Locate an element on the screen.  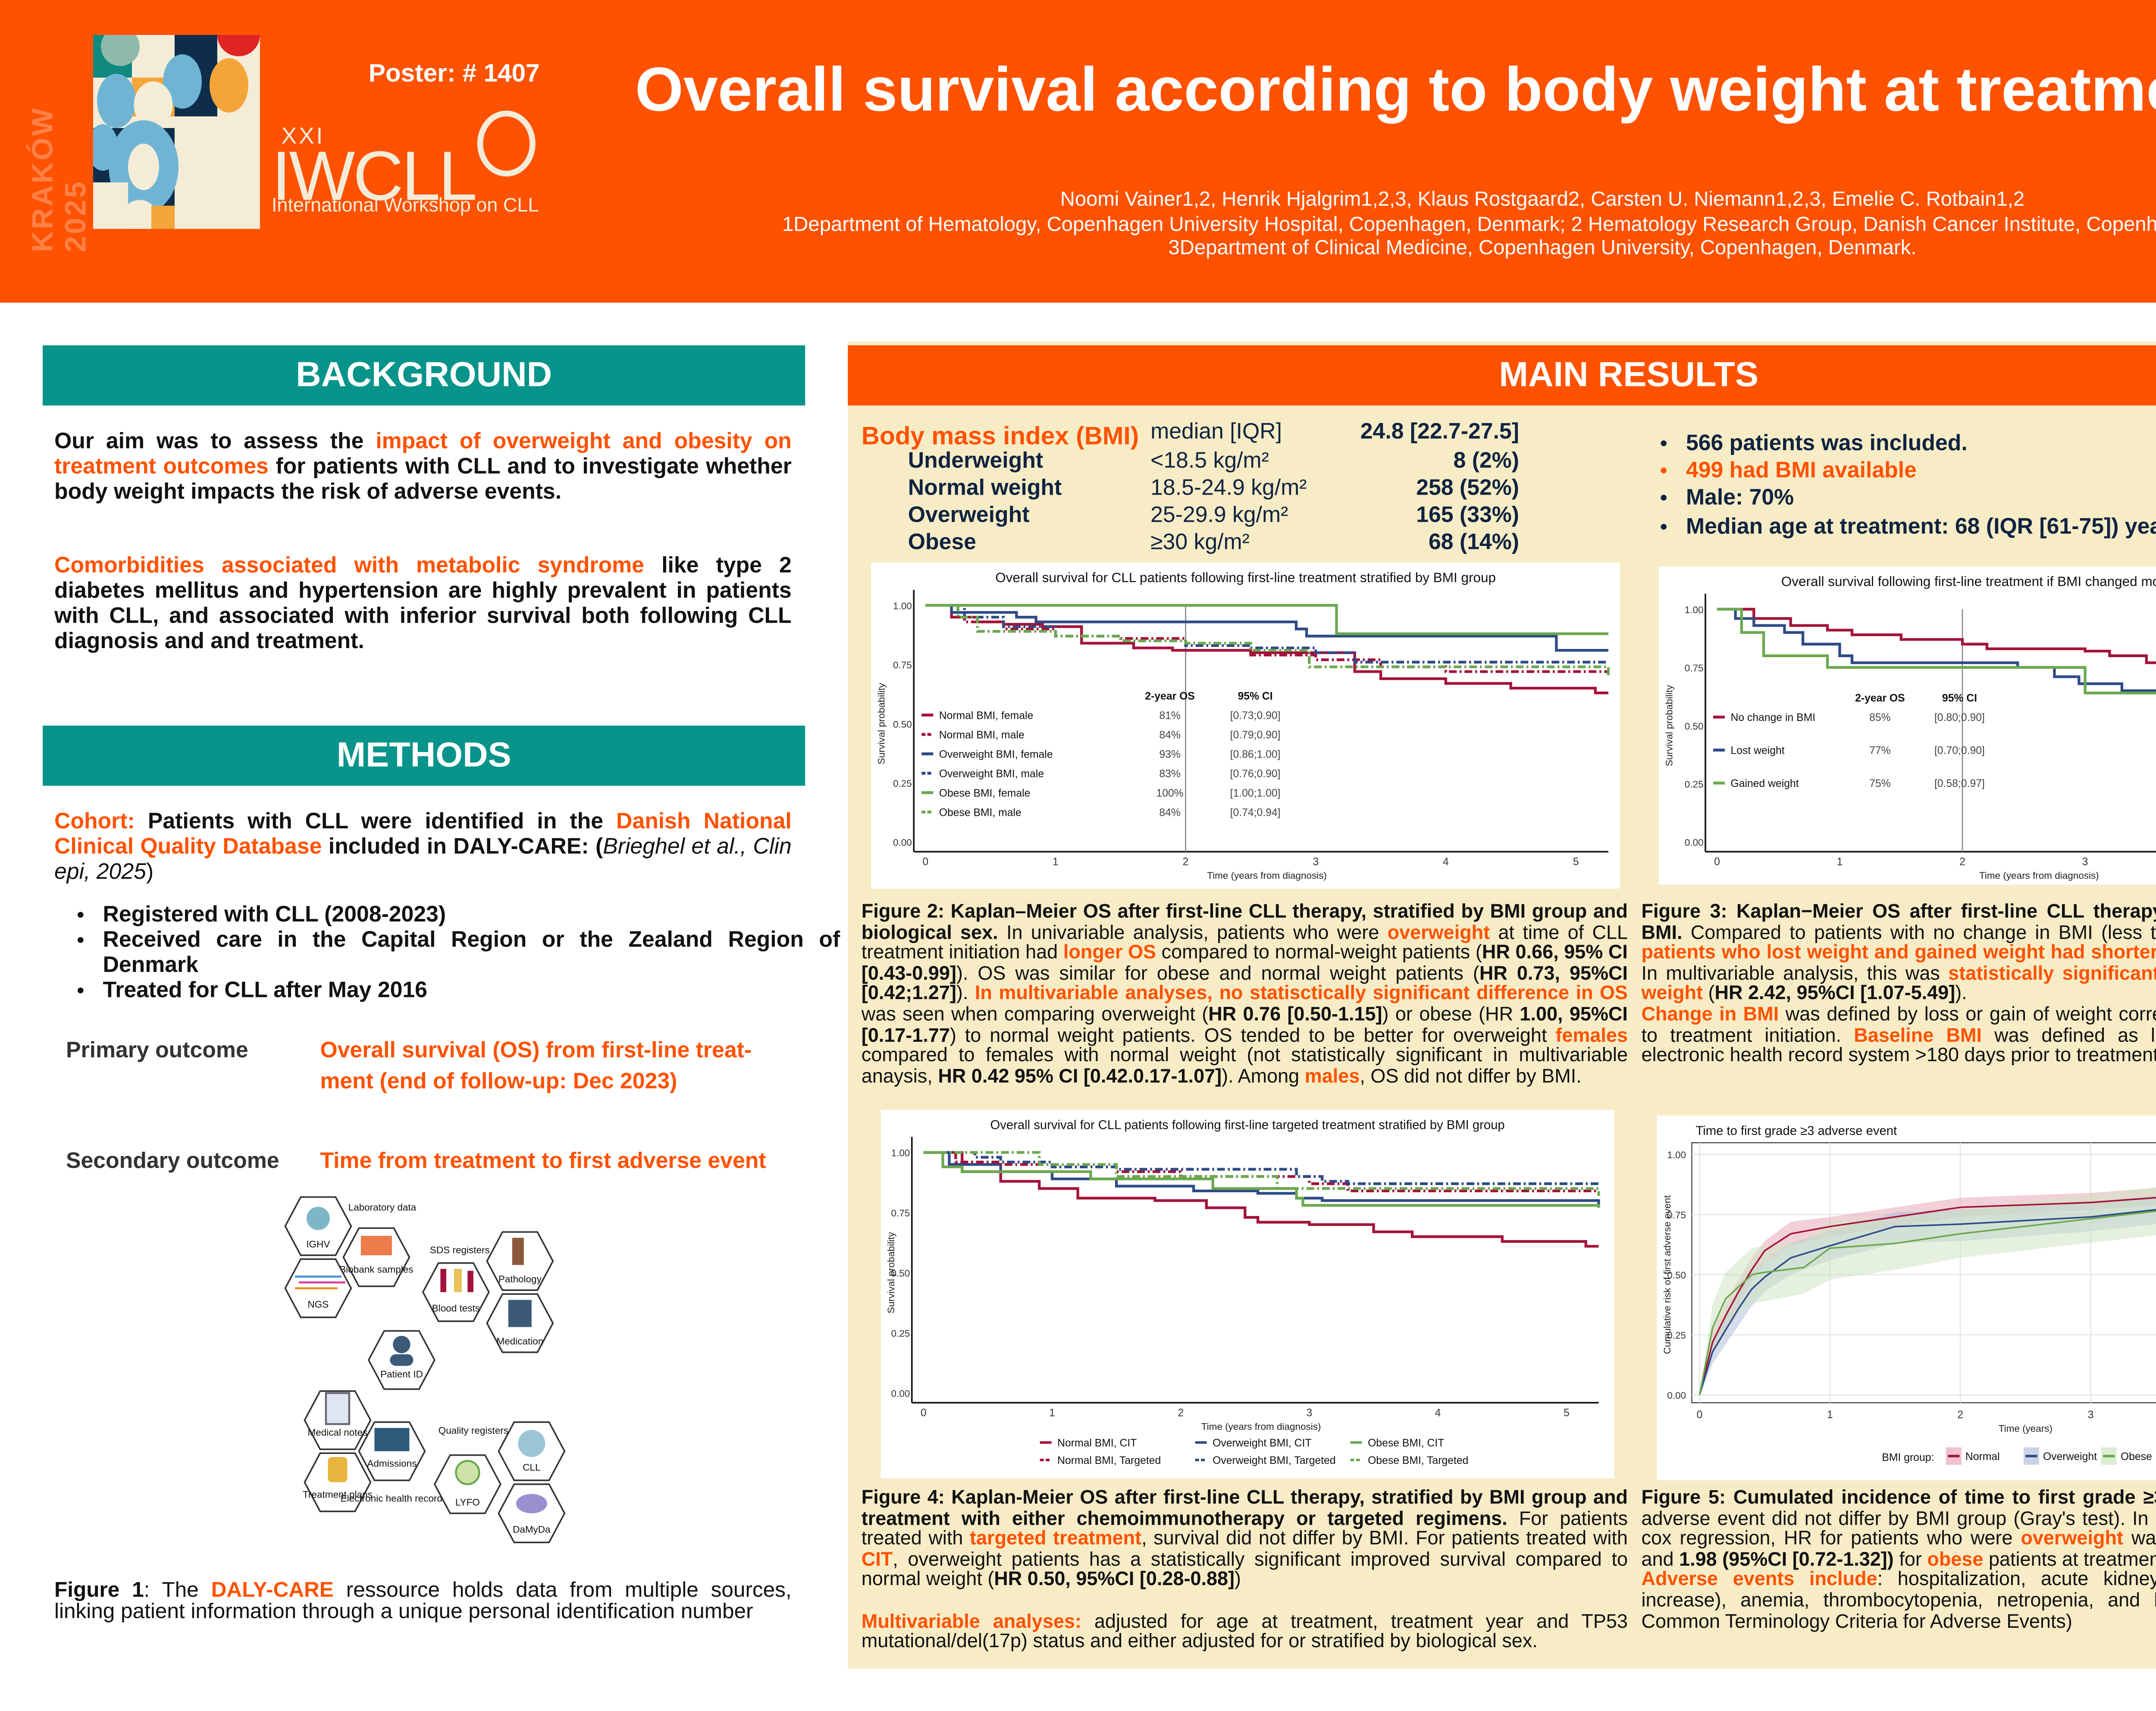
bmi-range: <18.5 kg/m² is located at coordinates (1209, 461).